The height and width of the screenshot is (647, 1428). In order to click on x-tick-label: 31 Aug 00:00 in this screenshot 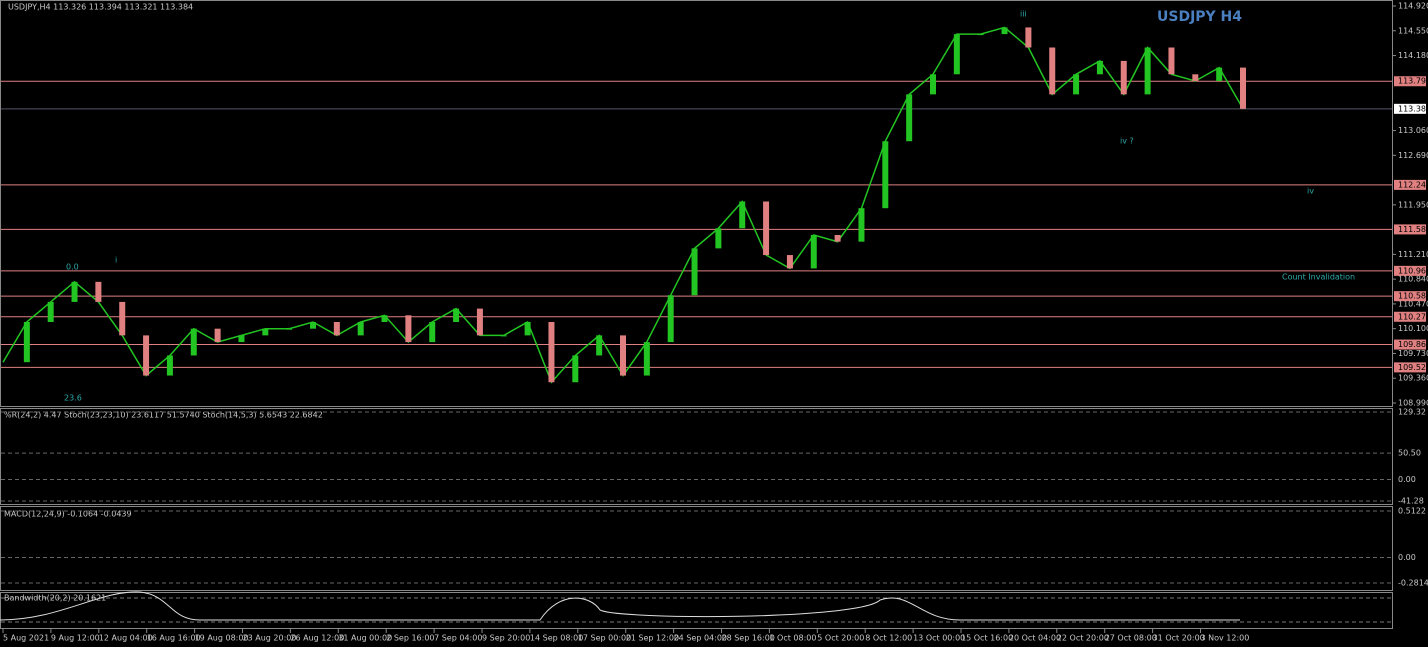, I will do `click(365, 638)`.